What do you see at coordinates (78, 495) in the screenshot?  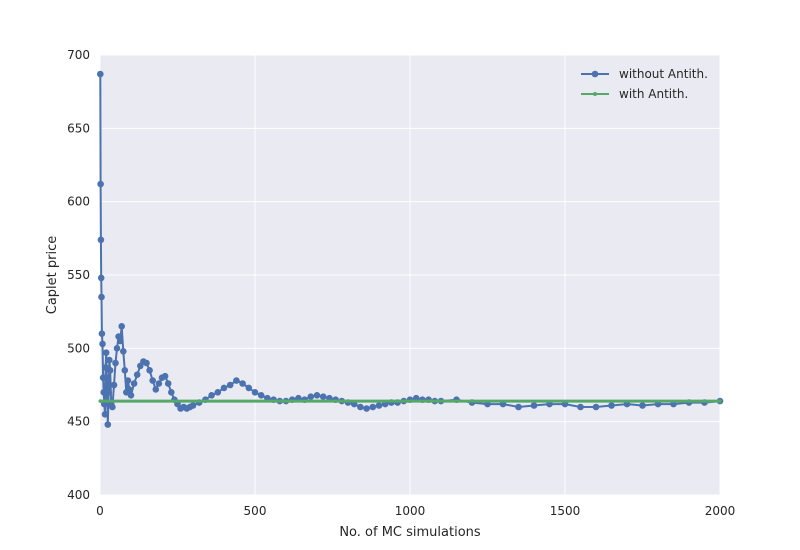 I see `y-tick-label-0: 400` at bounding box center [78, 495].